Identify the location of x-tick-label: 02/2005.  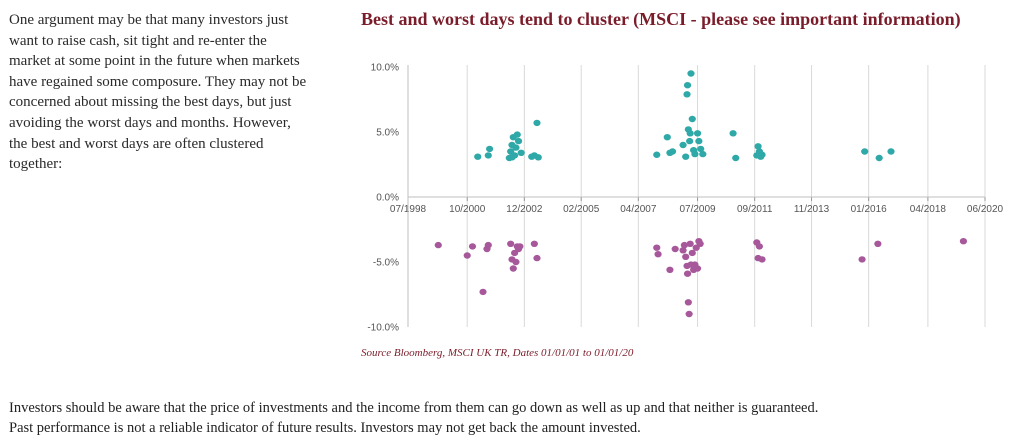
(581, 209).